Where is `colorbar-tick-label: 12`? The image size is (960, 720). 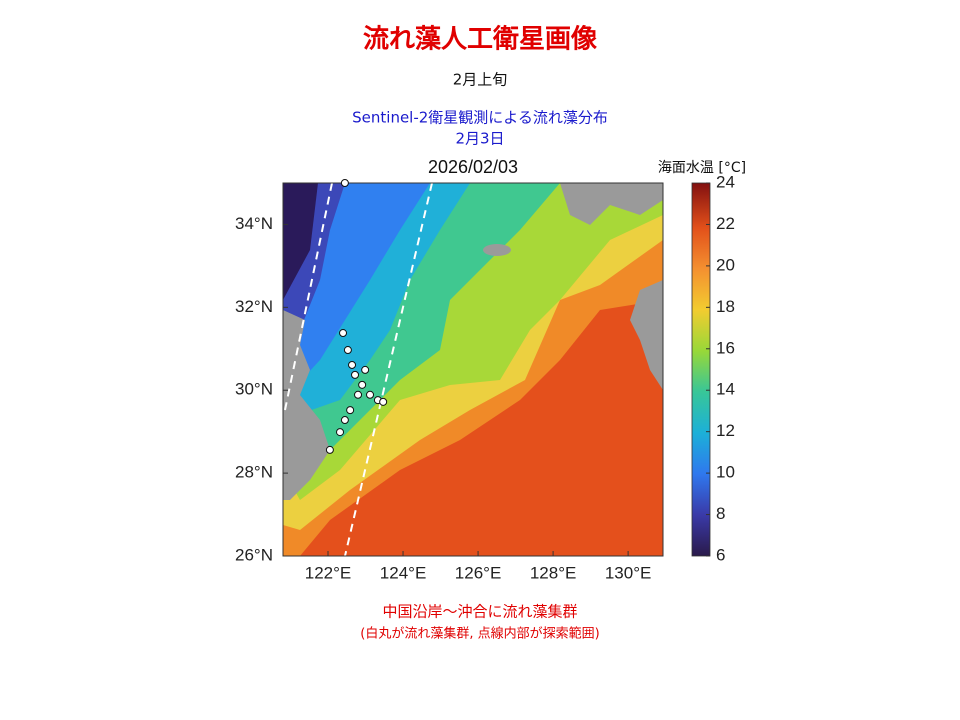
colorbar-tick-label: 12 is located at coordinates (725, 430).